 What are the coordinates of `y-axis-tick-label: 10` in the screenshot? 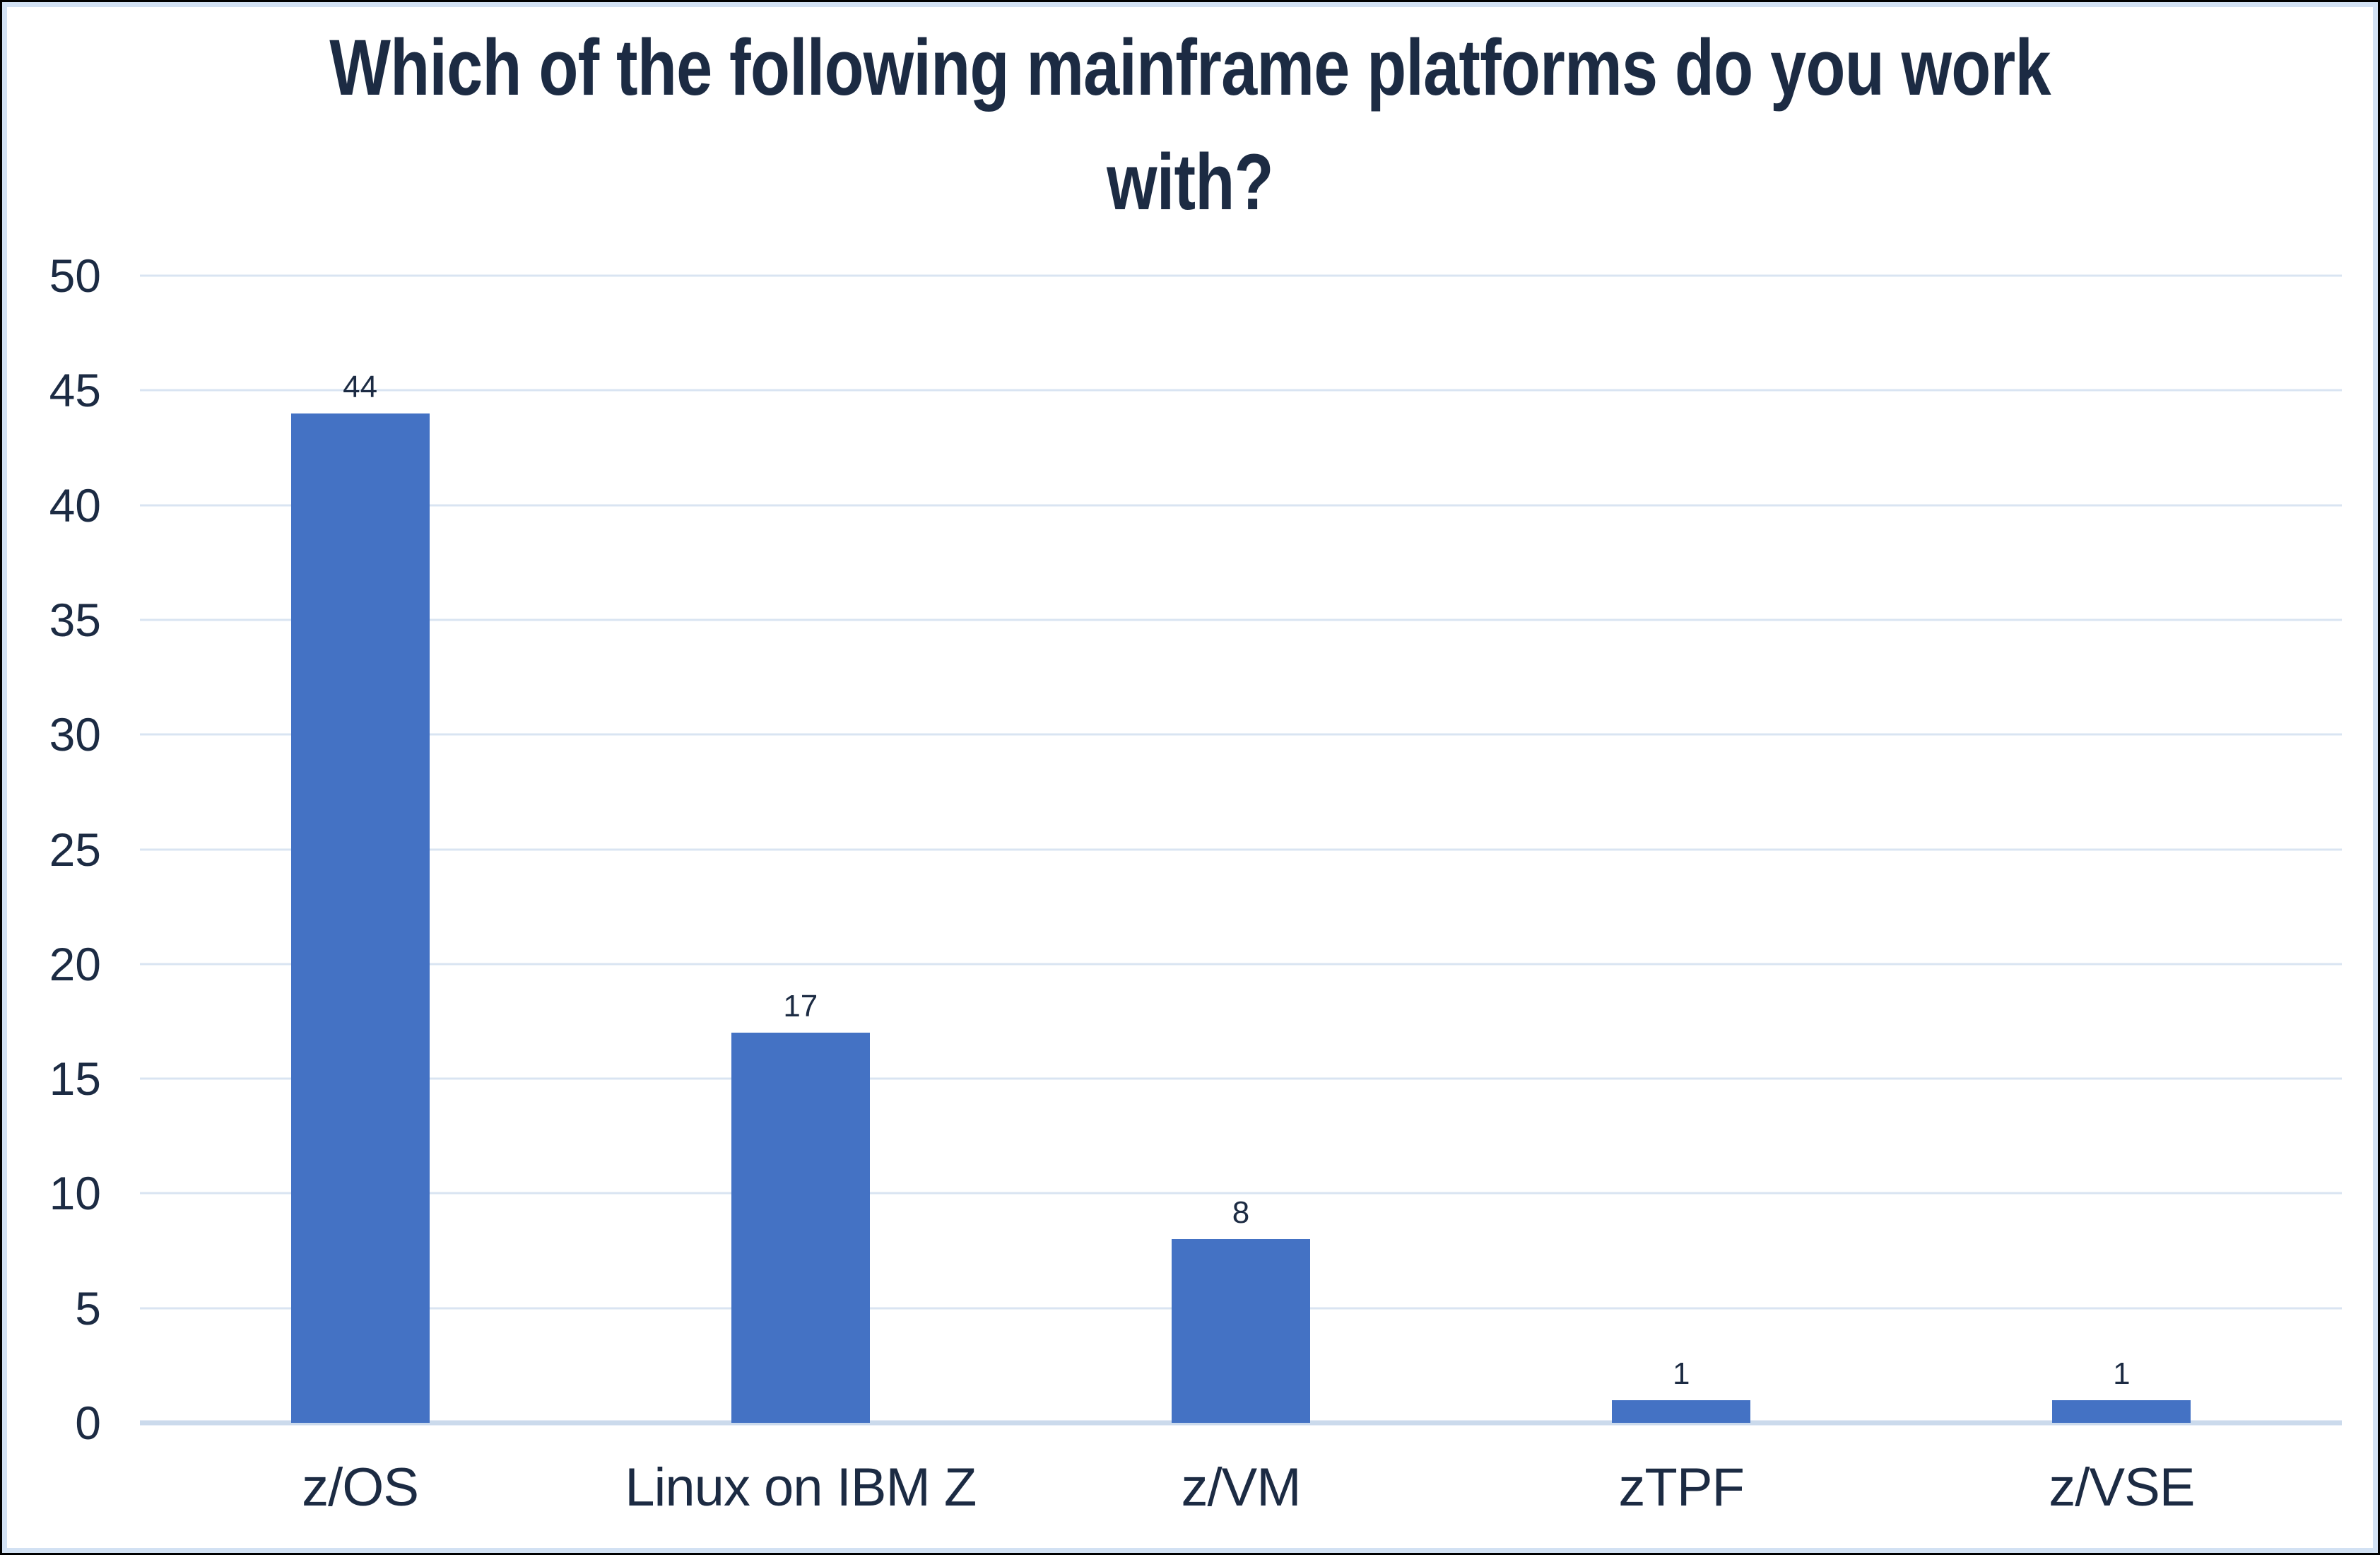 It's located at (75, 1193).